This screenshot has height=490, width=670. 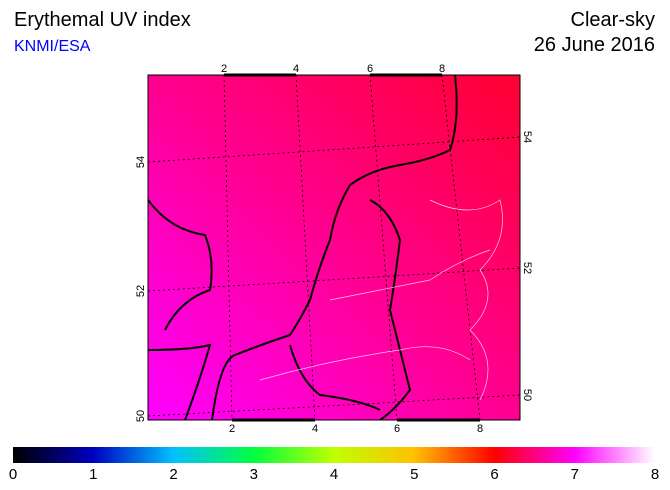 What do you see at coordinates (93, 474) in the screenshot?
I see `colorbar-label: 1` at bounding box center [93, 474].